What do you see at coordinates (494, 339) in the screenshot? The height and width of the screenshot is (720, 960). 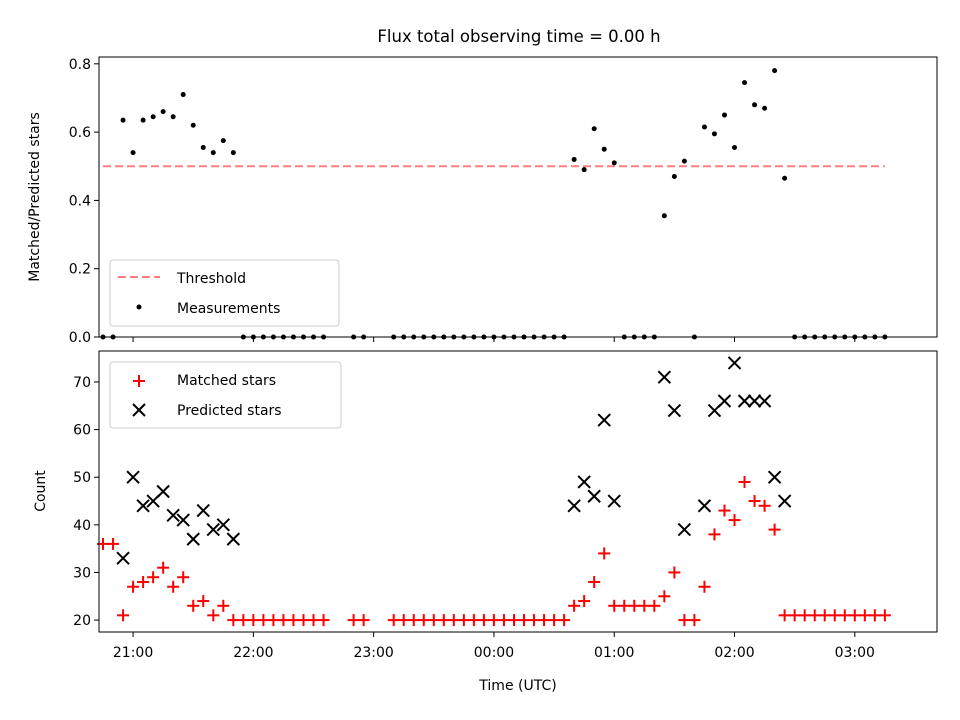 I see `top-x-ticks` at bounding box center [494, 339].